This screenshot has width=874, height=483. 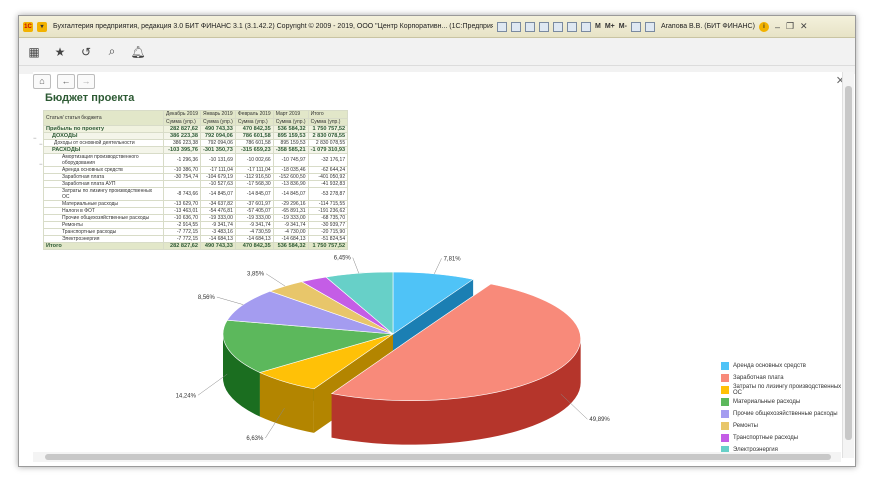 I want to click on value-cell: -29 296,16, so click(x=290, y=204).